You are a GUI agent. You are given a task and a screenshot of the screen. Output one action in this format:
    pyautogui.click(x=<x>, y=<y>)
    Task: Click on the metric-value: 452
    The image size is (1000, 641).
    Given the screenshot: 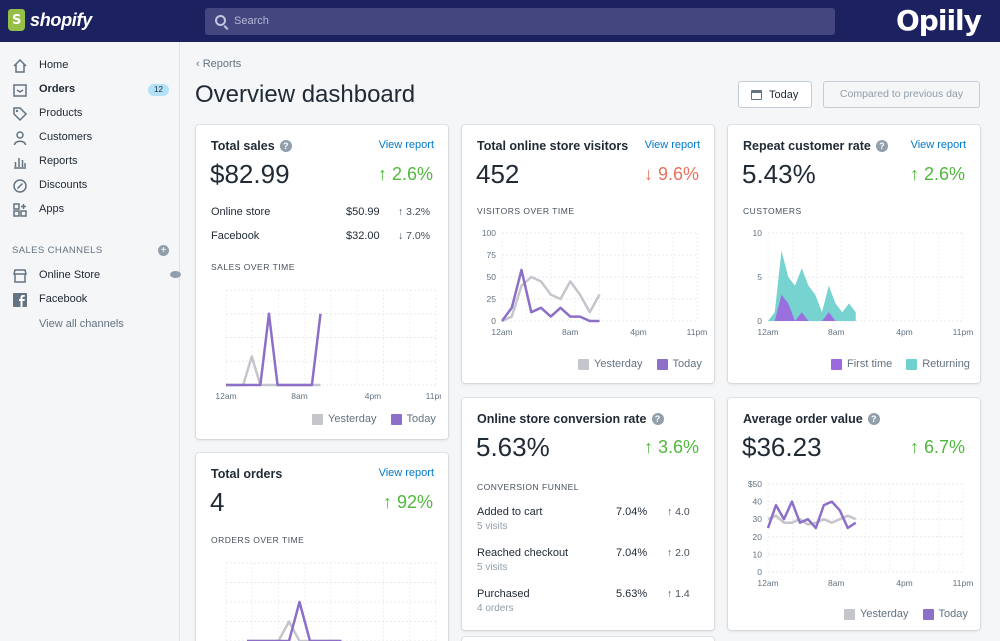 What is the action you would take?
    pyautogui.click(x=498, y=174)
    